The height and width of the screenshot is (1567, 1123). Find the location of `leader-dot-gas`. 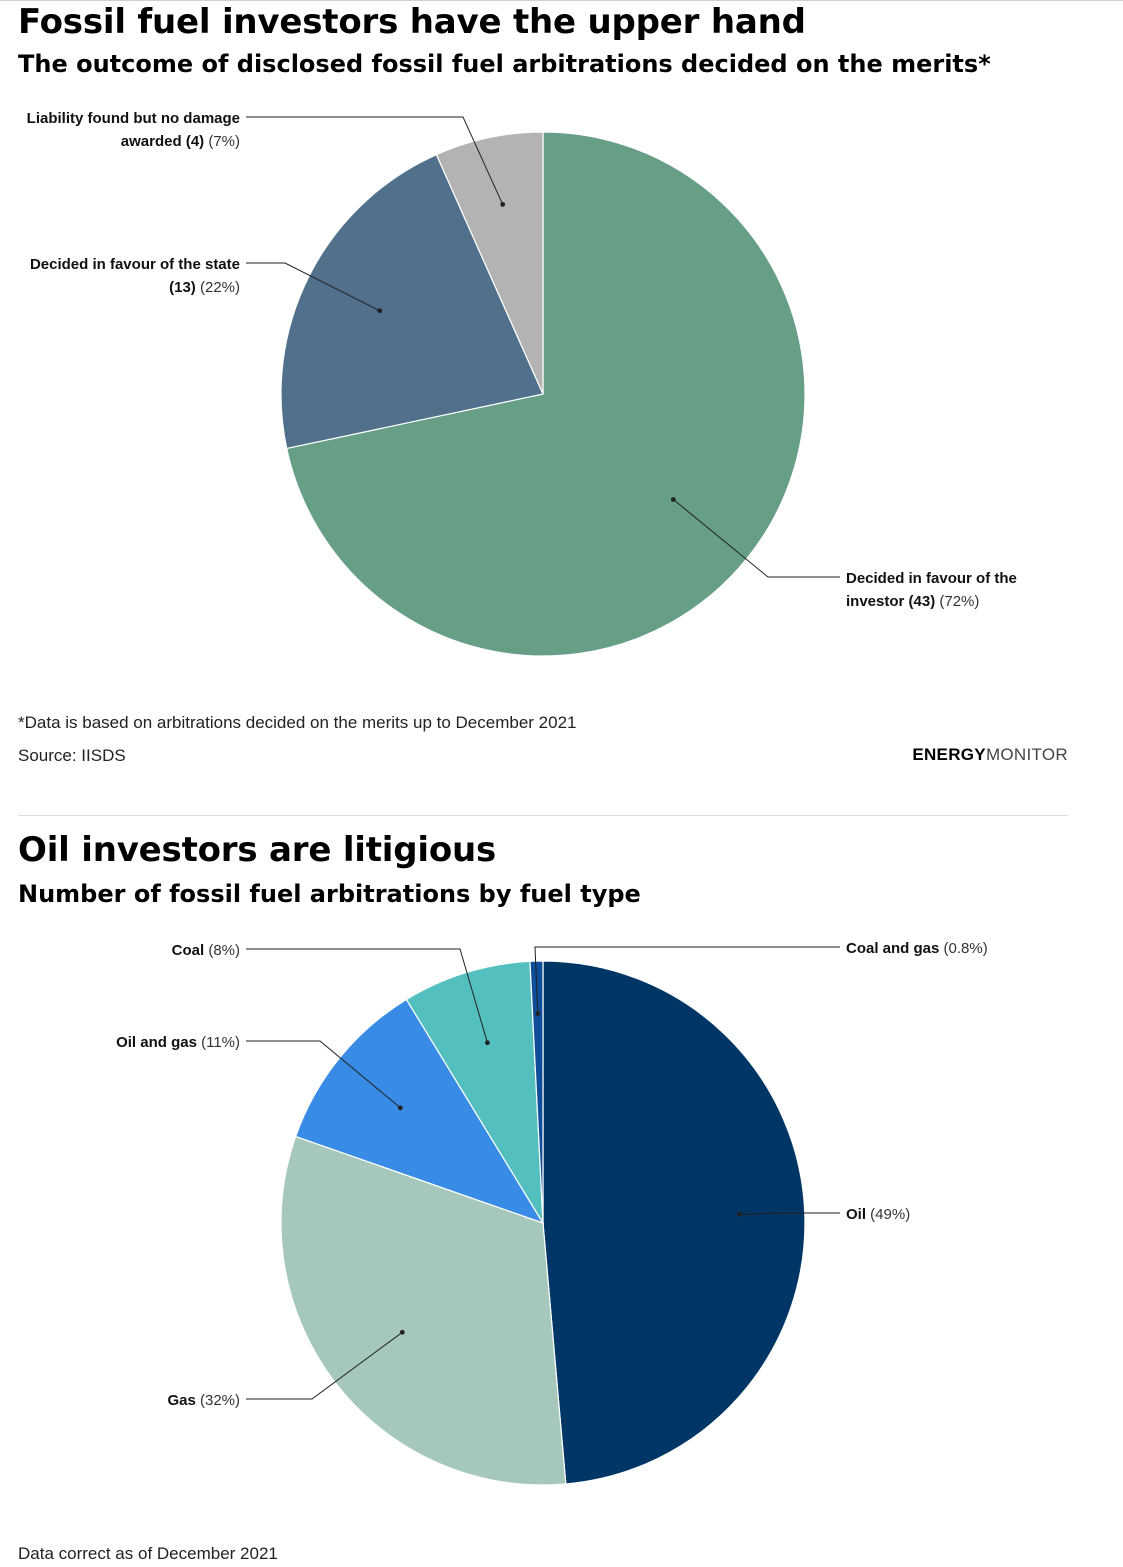

leader-dot-gas is located at coordinates (402, 1332).